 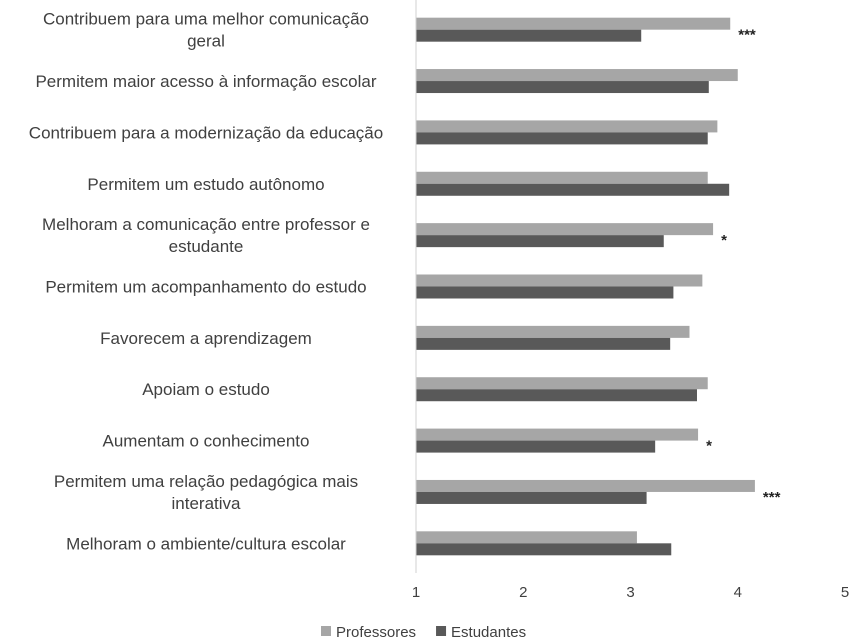 What do you see at coordinates (206, 338) in the screenshot?
I see `category-label-6: Favorecem a aprendizagem` at bounding box center [206, 338].